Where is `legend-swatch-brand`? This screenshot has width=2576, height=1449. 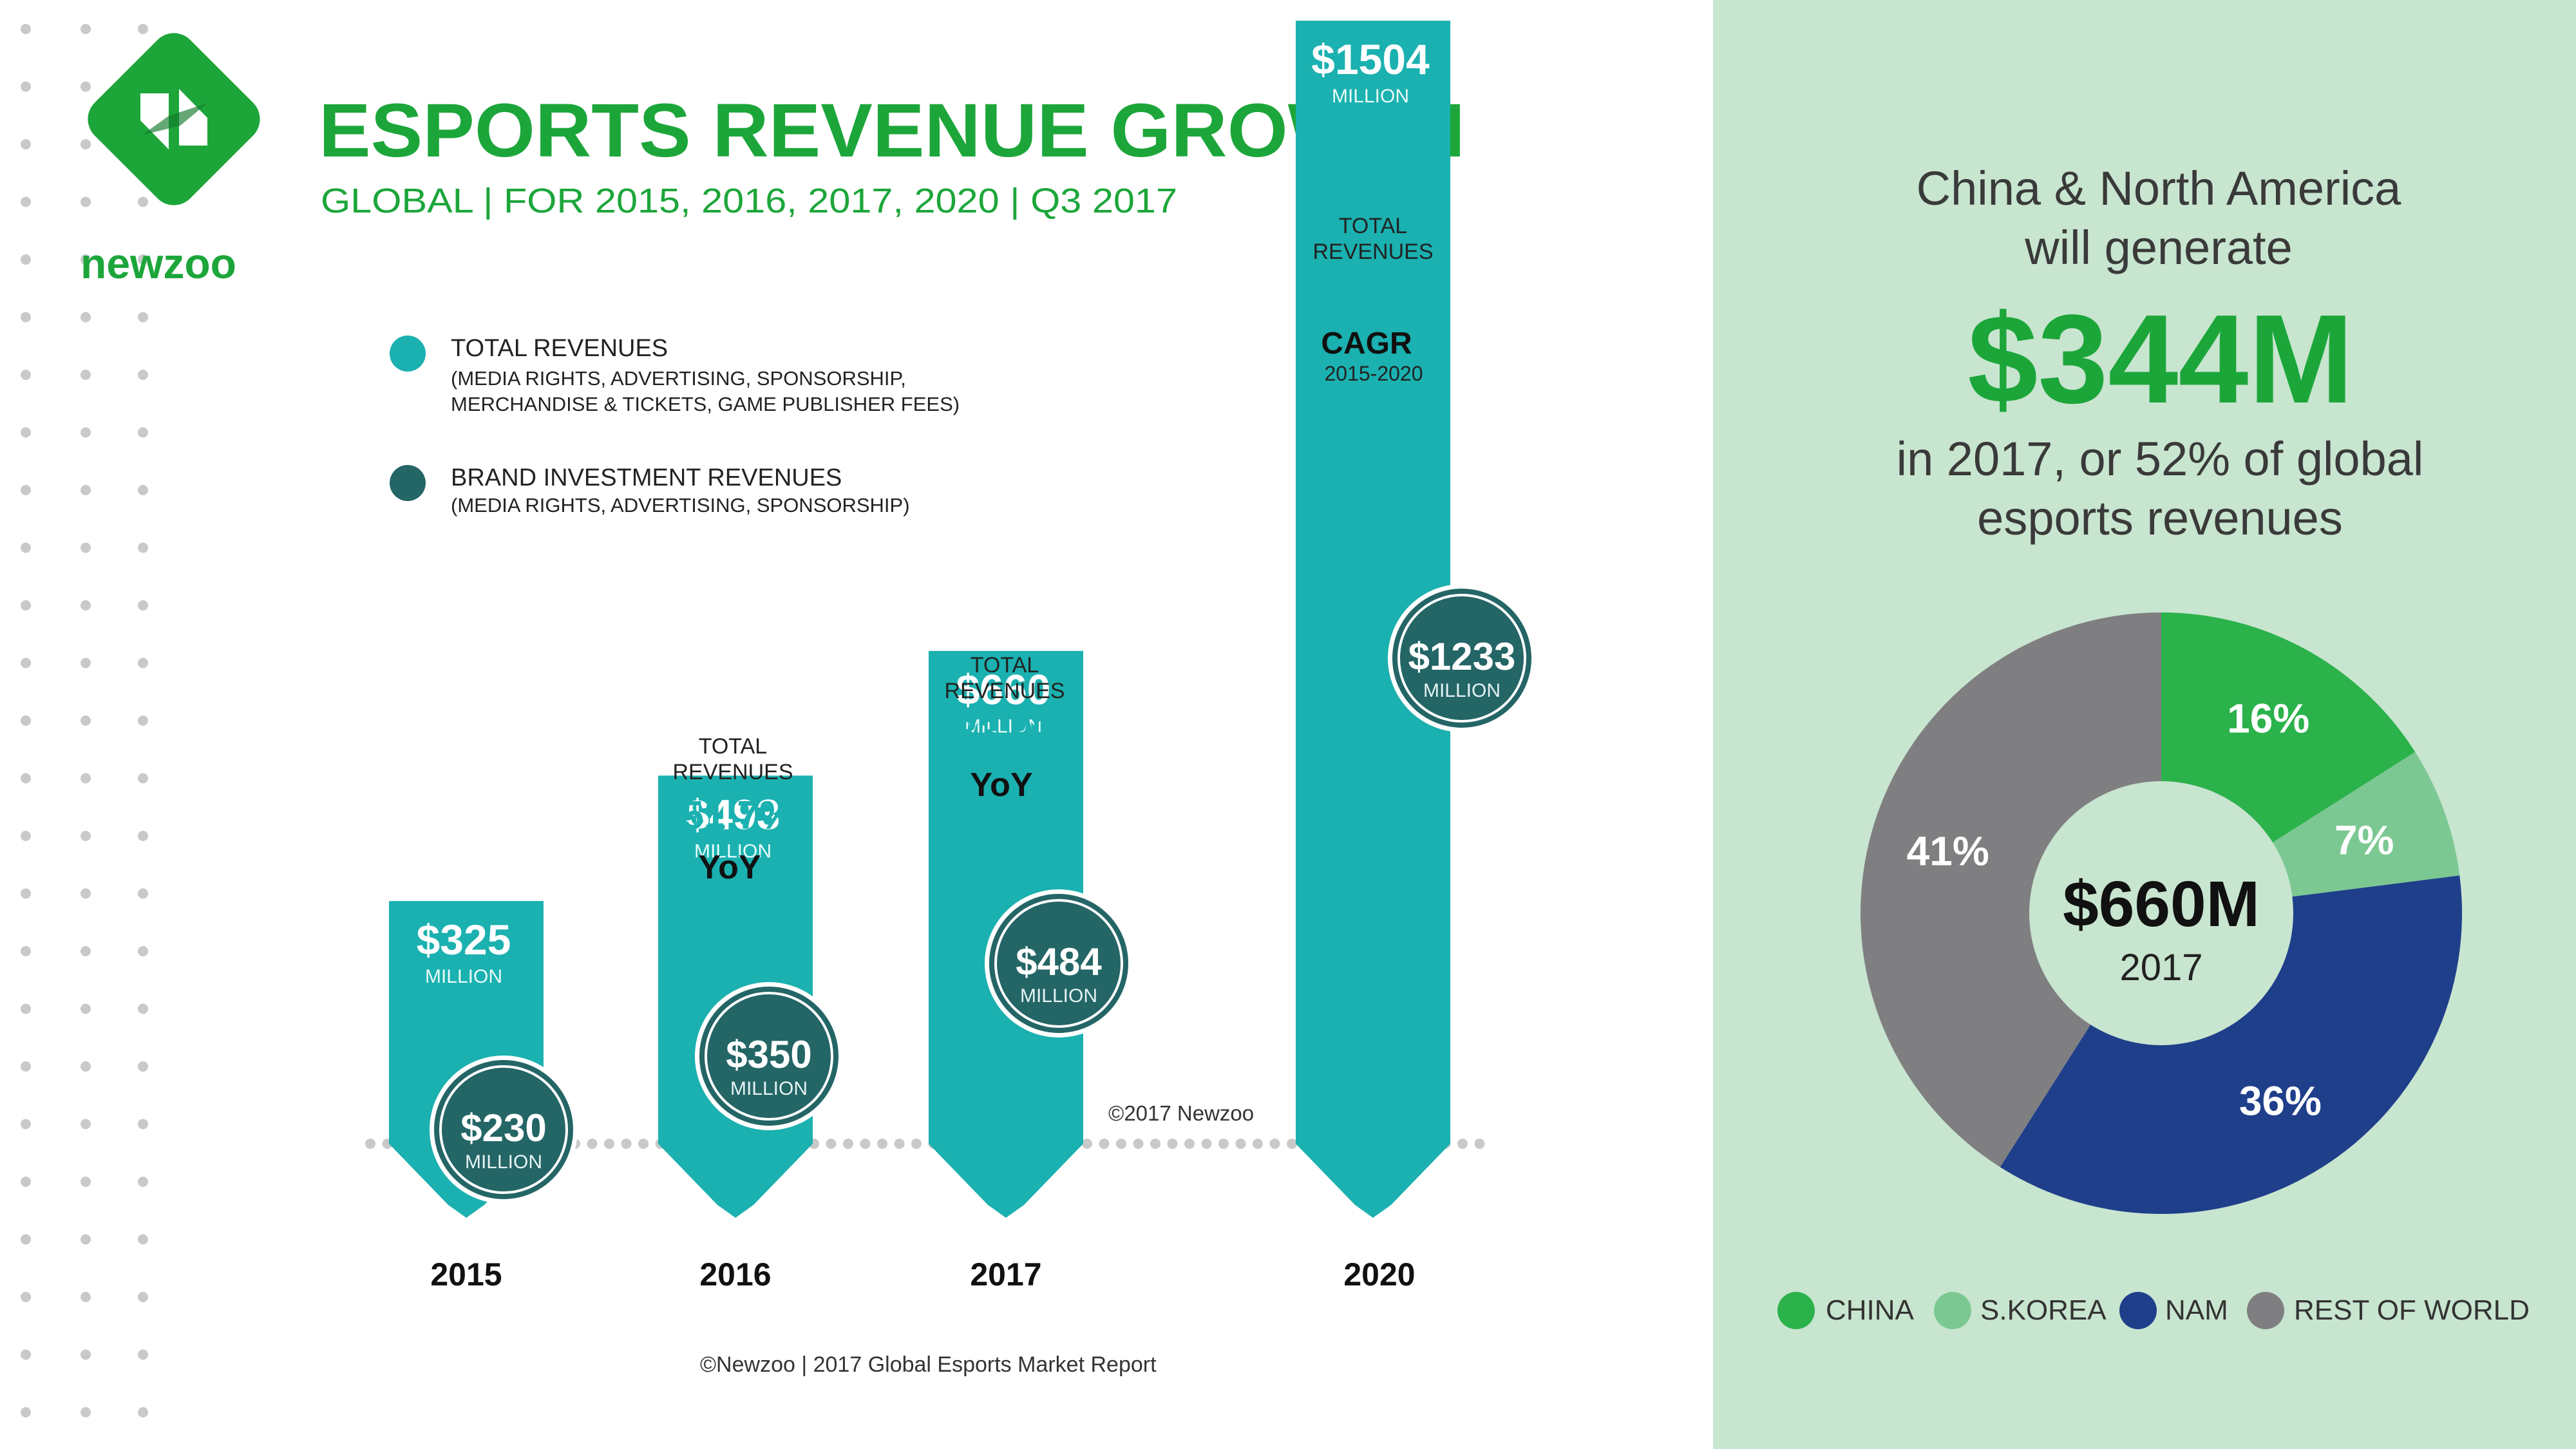
legend-swatch-brand is located at coordinates (408, 483).